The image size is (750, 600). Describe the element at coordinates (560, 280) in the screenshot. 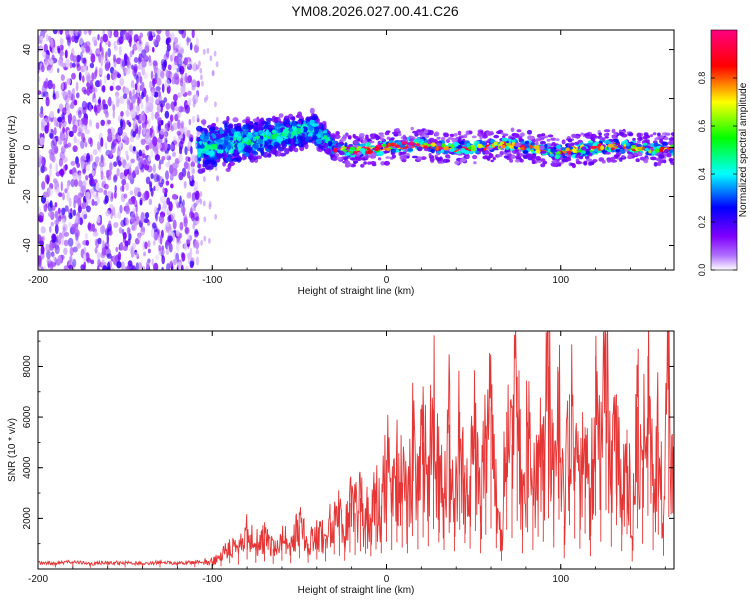

I see `heatmap-xtick-label: 100` at that location.